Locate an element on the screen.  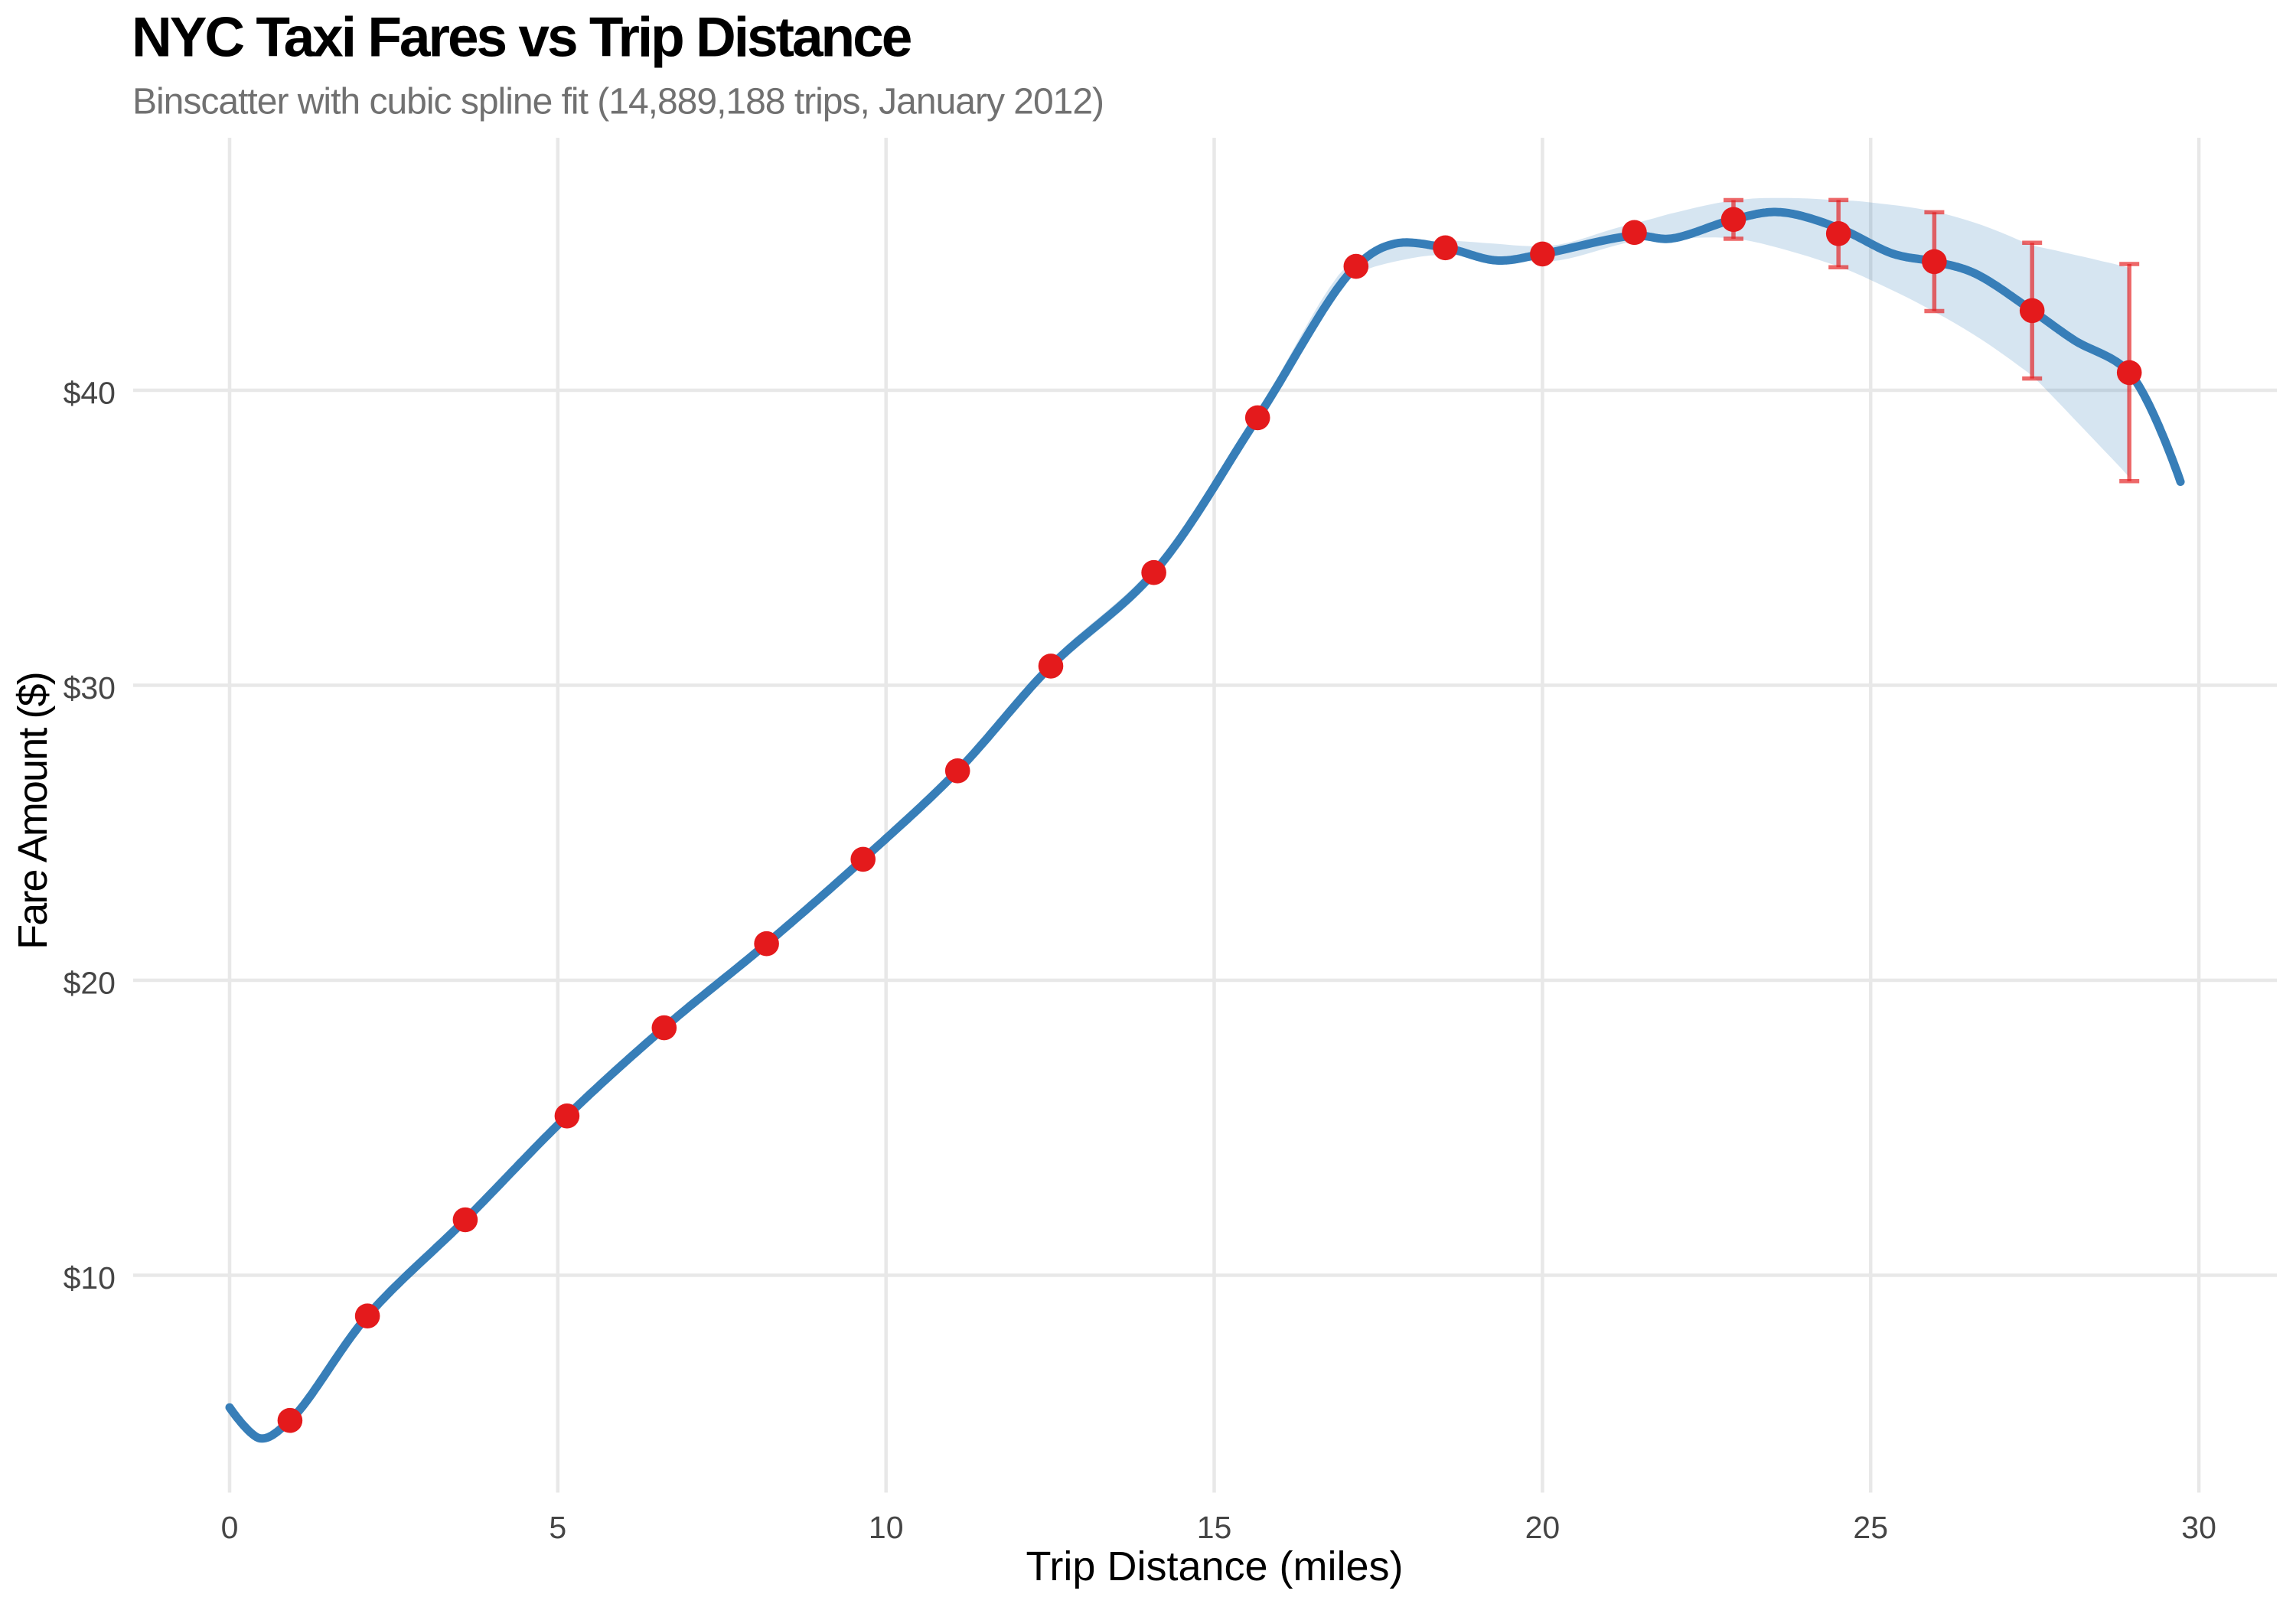
svg-text: Fare Amount ($) is located at coordinates (33, 811).